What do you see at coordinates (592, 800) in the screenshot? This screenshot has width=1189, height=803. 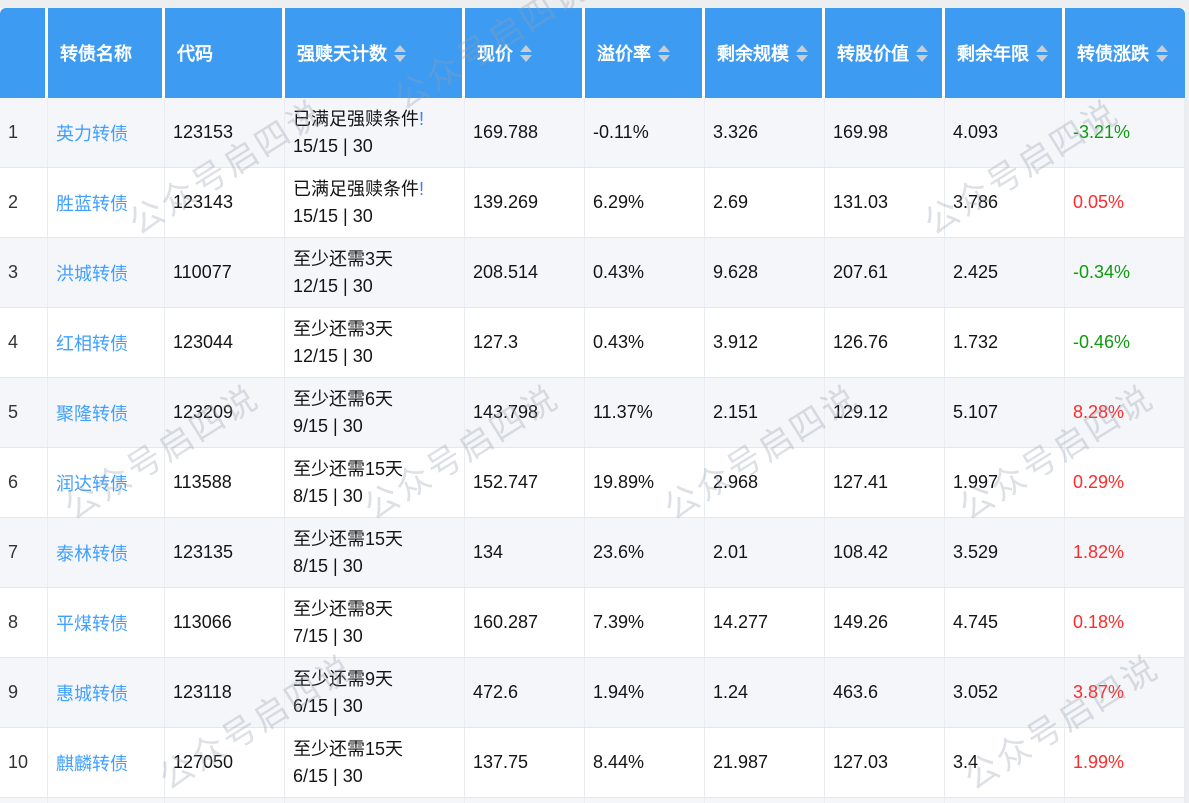 I see `partial-next-row` at bounding box center [592, 800].